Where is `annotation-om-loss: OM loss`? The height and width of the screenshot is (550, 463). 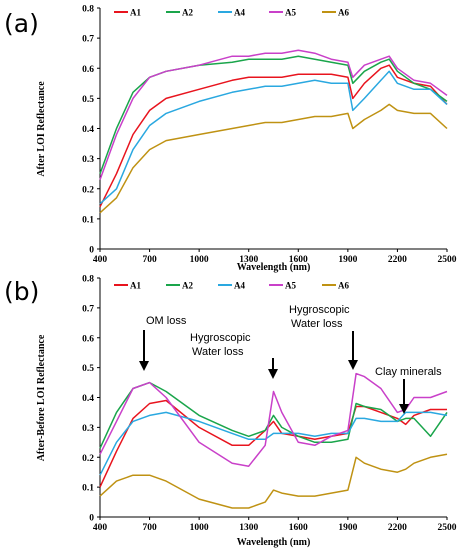
annotation-om-loss: OM loss is located at coordinates (166, 321).